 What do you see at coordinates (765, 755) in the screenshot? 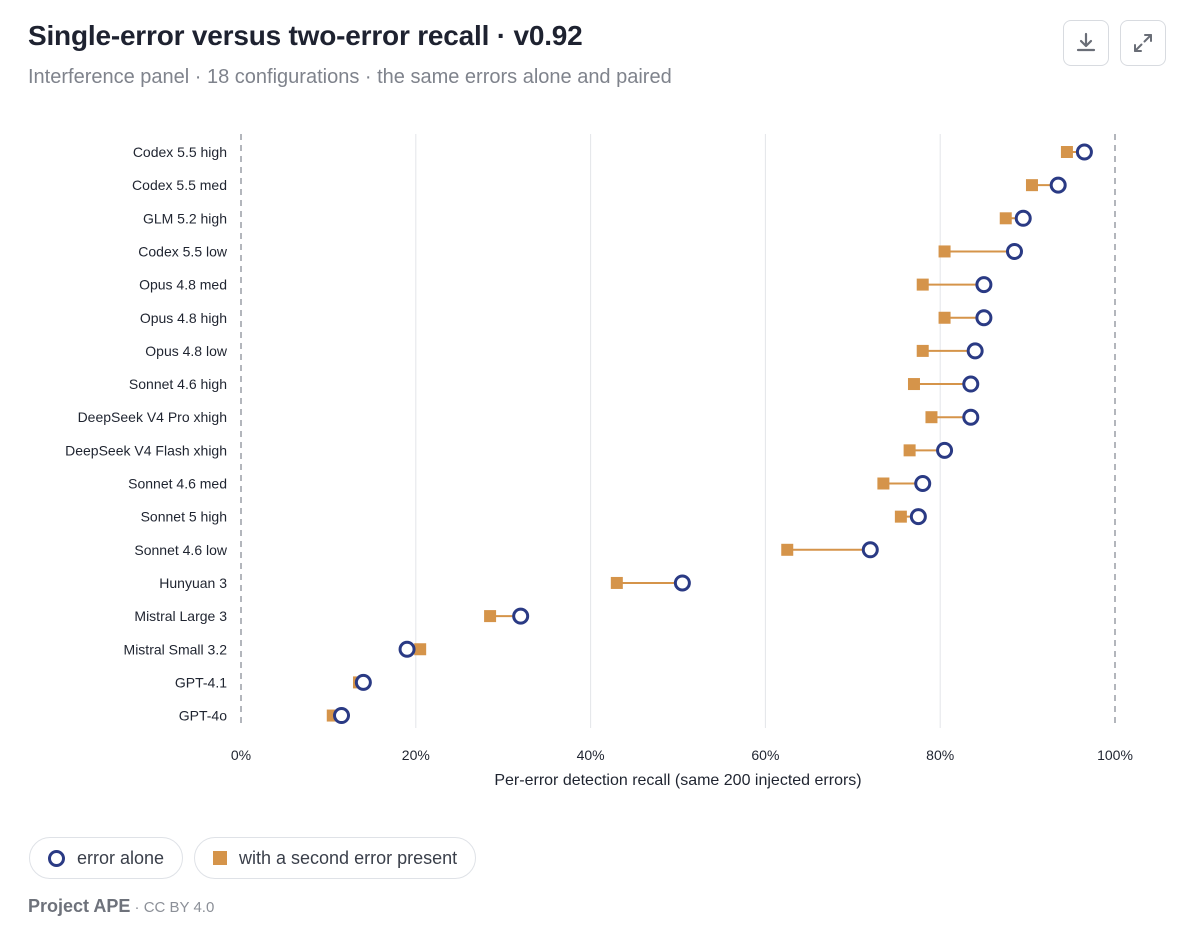
I see `x-tick-label: 60%` at bounding box center [765, 755].